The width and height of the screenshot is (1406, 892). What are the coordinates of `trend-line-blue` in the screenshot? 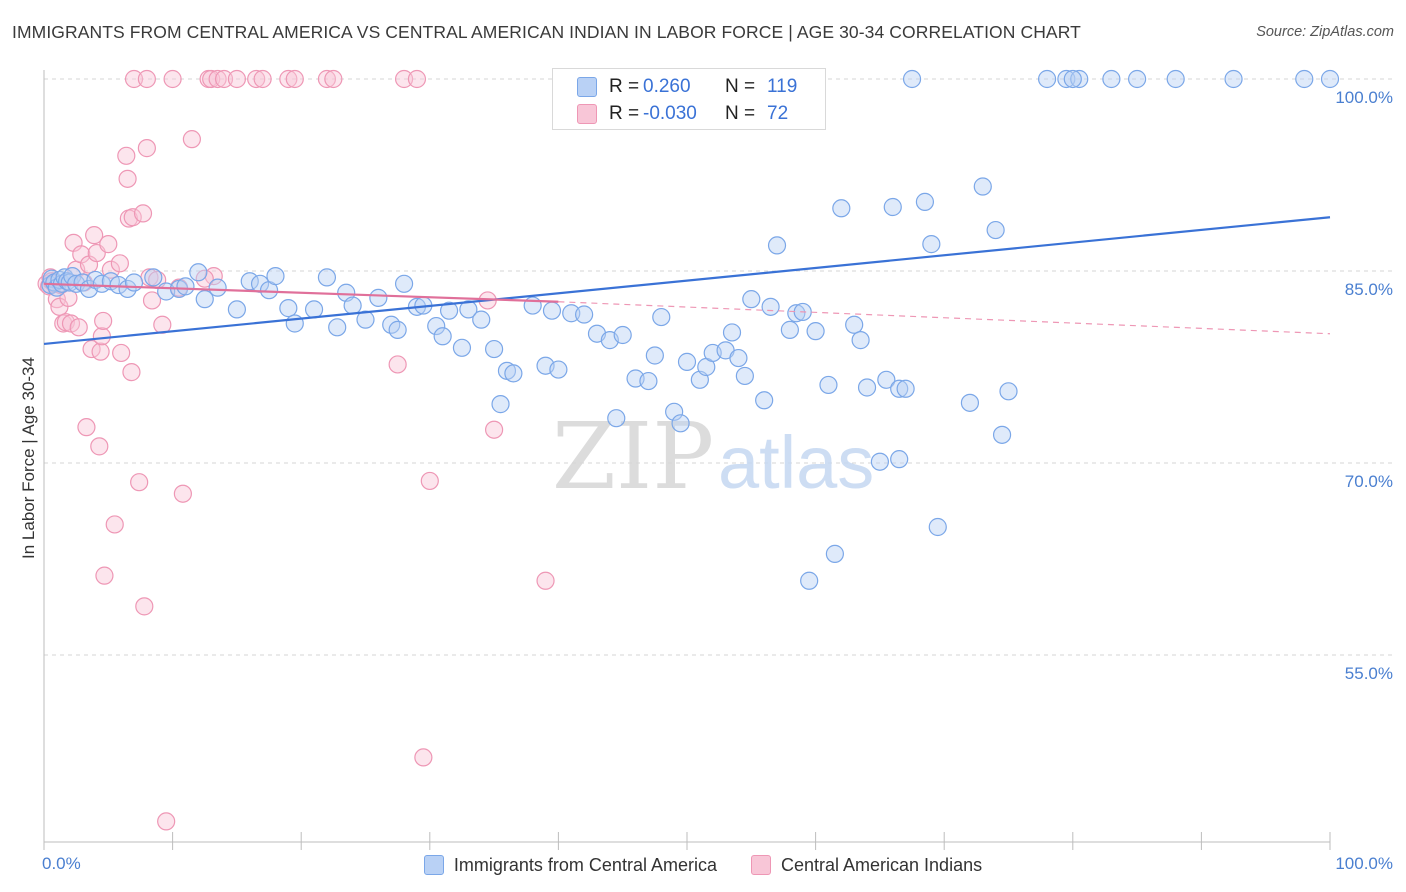 It's located at (687, 281).